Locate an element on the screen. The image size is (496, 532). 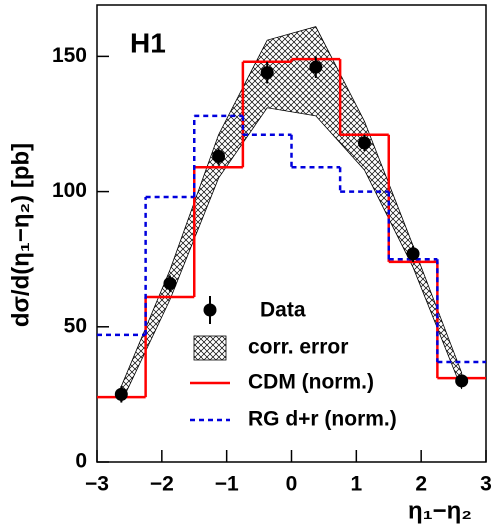
x-axis-label: η₁−η₂ is located at coordinates (440, 510).